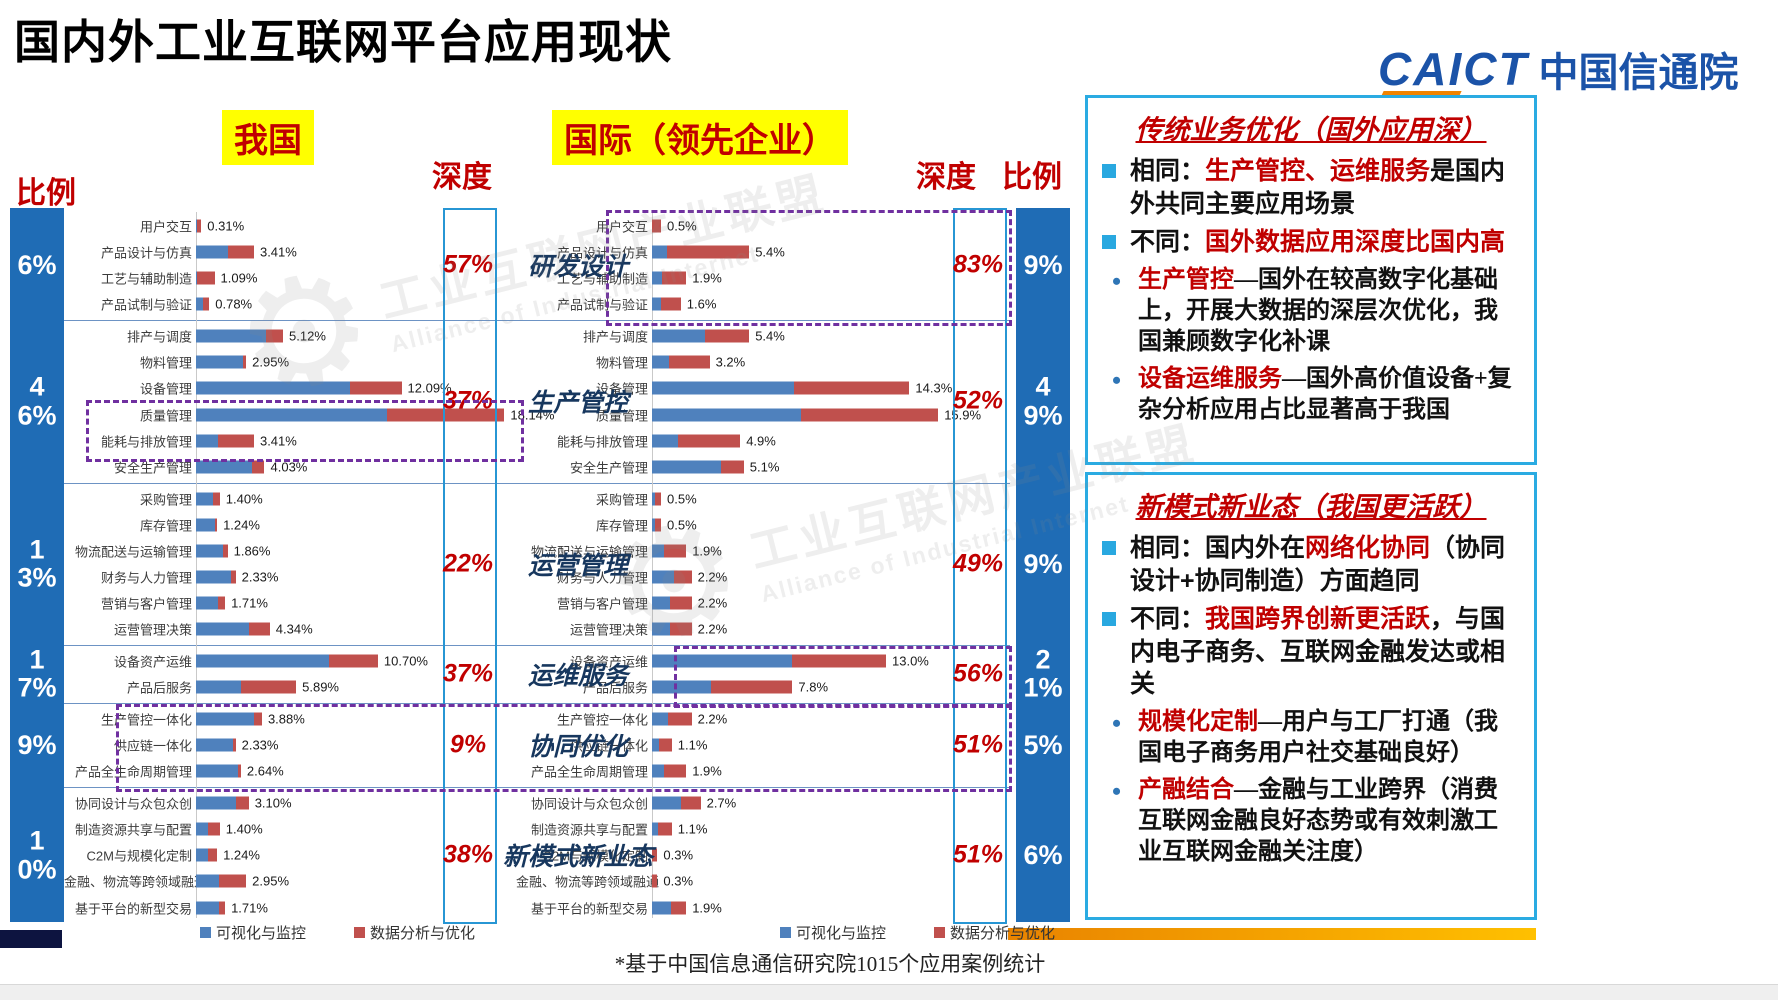 This screenshot has height=1000, width=1778. What do you see at coordinates (978, 400) in the screenshot?
I see `depth-value-international: 52%` at bounding box center [978, 400].